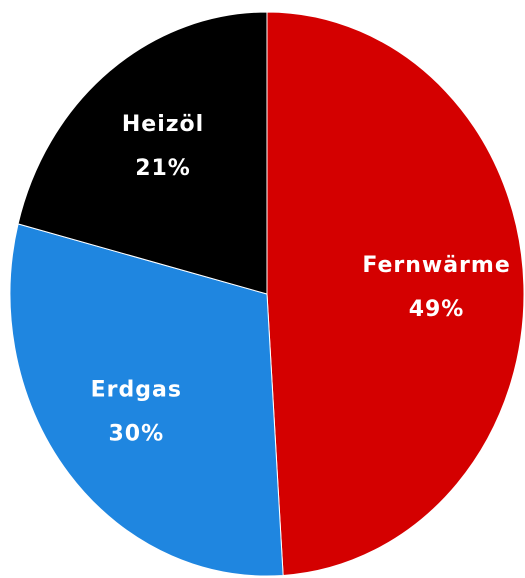 This screenshot has width=525, height=578. Describe the element at coordinates (437, 309) in the screenshot. I see `value-label: 49%` at that location.